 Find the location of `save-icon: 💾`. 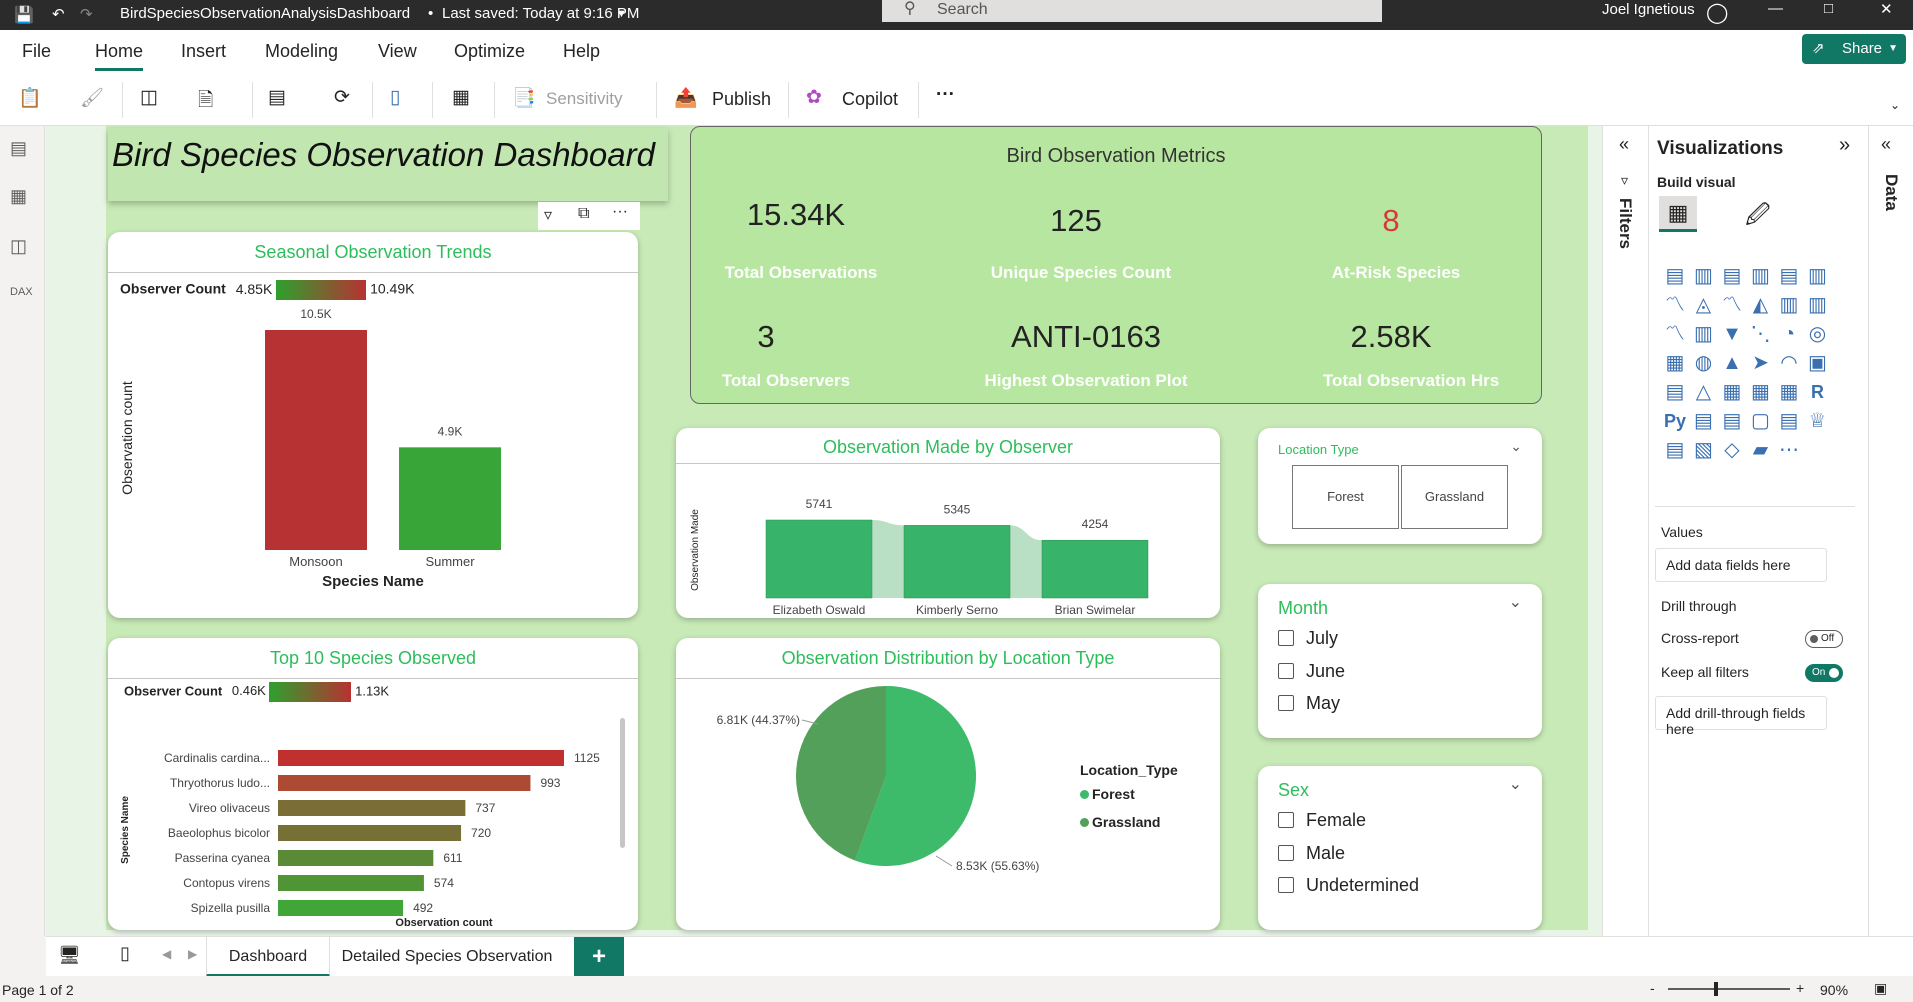

save-icon: 💾 is located at coordinates (24, 15).